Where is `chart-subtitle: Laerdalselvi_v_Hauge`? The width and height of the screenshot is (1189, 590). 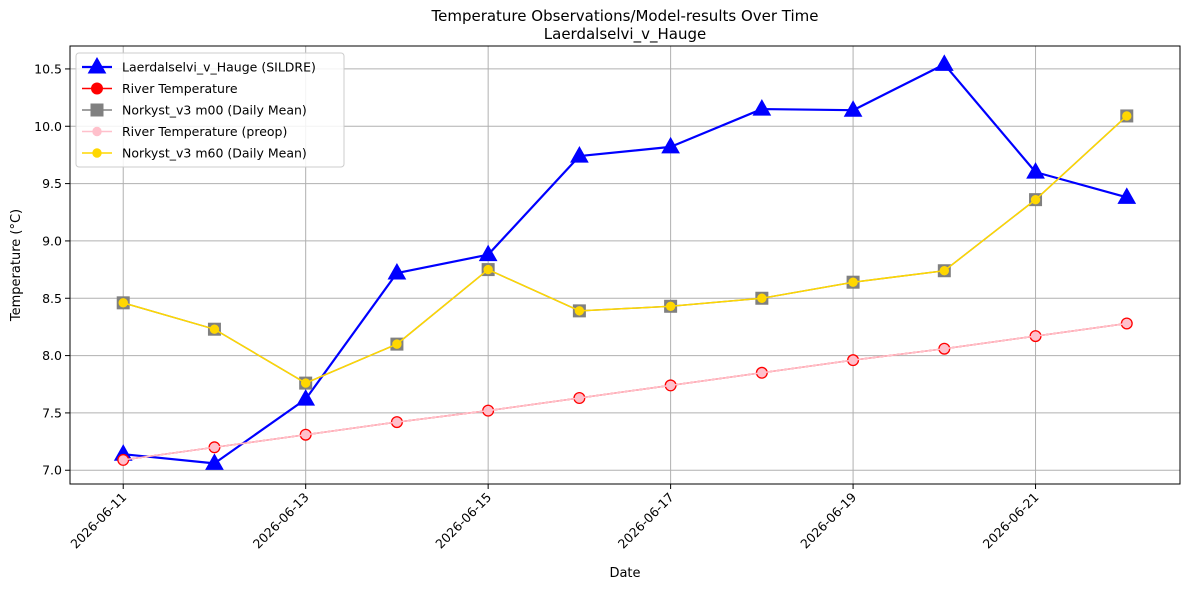 chart-subtitle: Laerdalselvi_v_Hauge is located at coordinates (625, 34).